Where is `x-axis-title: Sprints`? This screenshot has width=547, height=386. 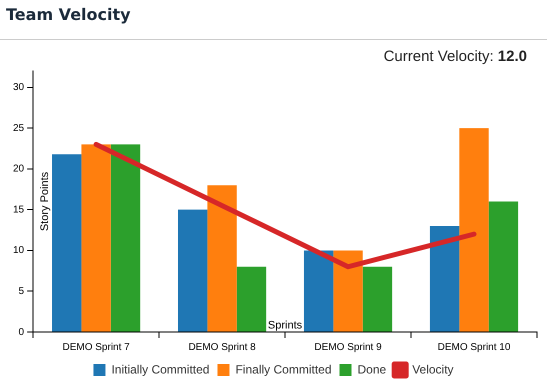 x-axis-title: Sprints is located at coordinates (285, 326).